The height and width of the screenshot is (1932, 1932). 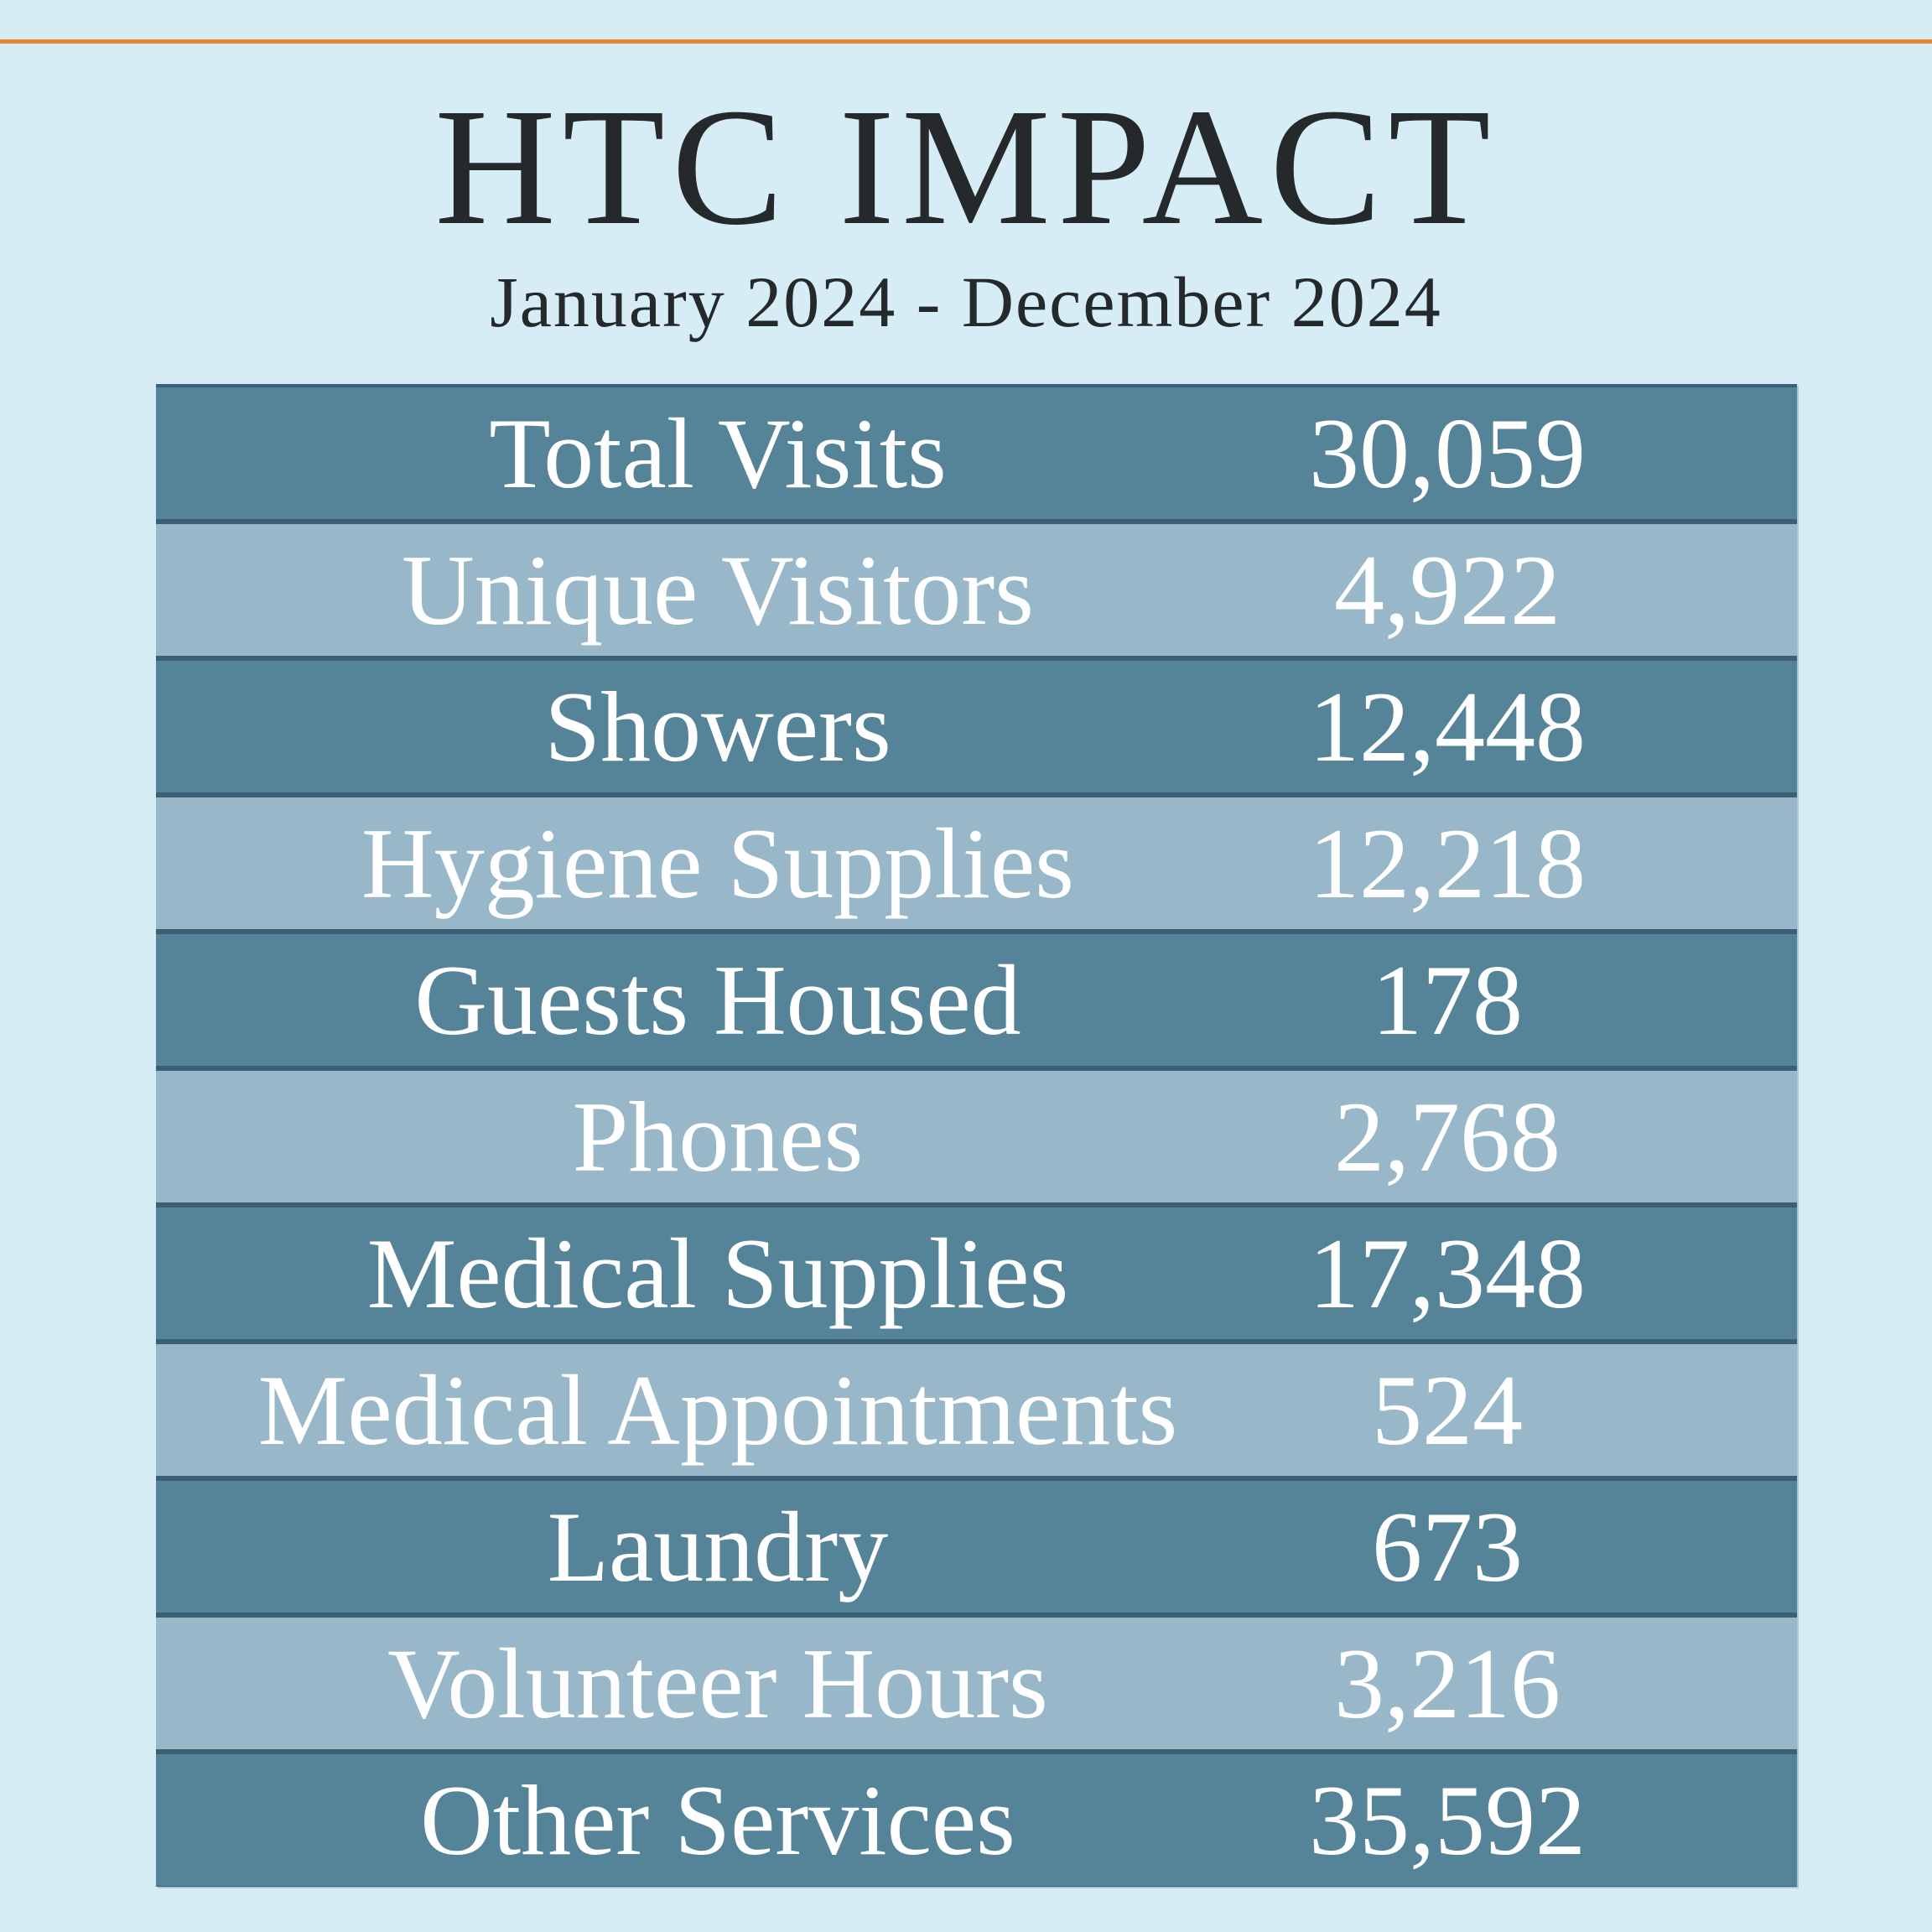 What do you see at coordinates (1447, 1136) in the screenshot?
I see `stat-value: 2,768` at bounding box center [1447, 1136].